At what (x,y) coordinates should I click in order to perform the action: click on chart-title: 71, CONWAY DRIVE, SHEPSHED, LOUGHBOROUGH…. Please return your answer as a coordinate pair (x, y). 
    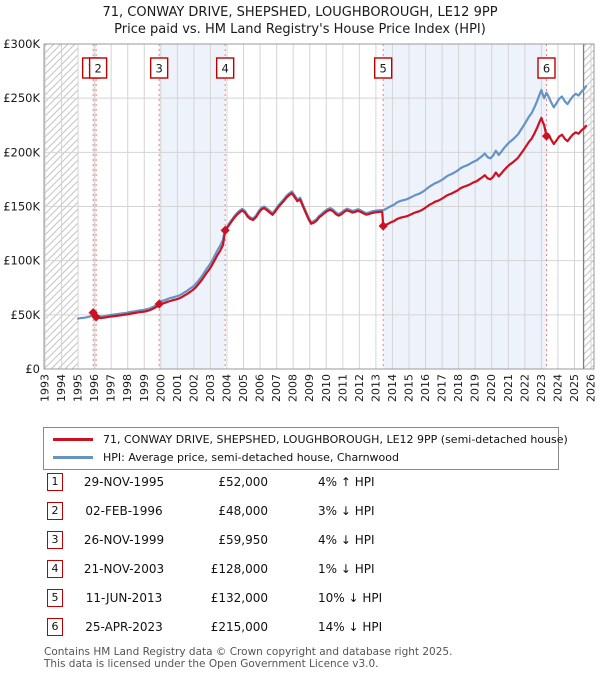
    Looking at the image, I should click on (300, 21).